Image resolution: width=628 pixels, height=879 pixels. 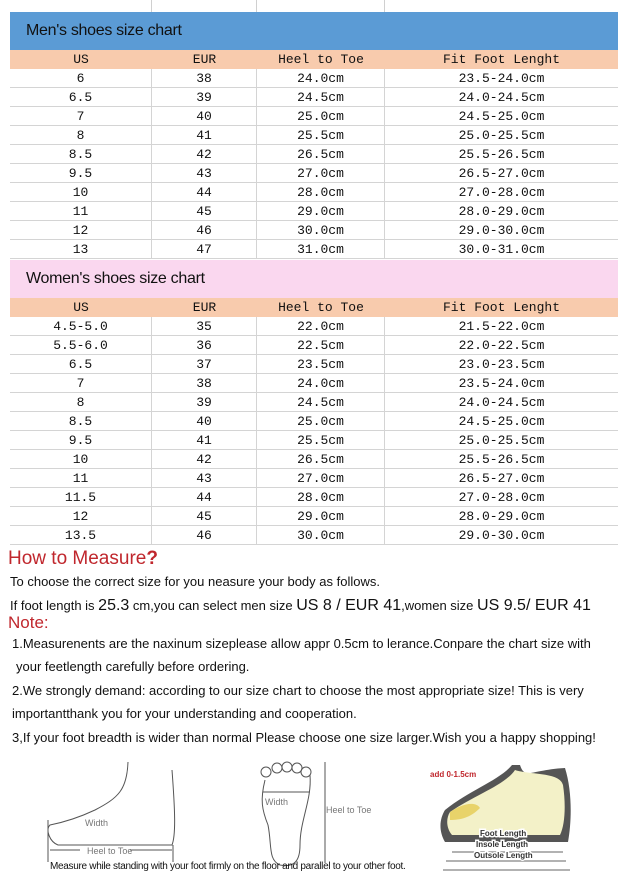 What do you see at coordinates (81, 249) in the screenshot?
I see `cell: 13` at bounding box center [81, 249].